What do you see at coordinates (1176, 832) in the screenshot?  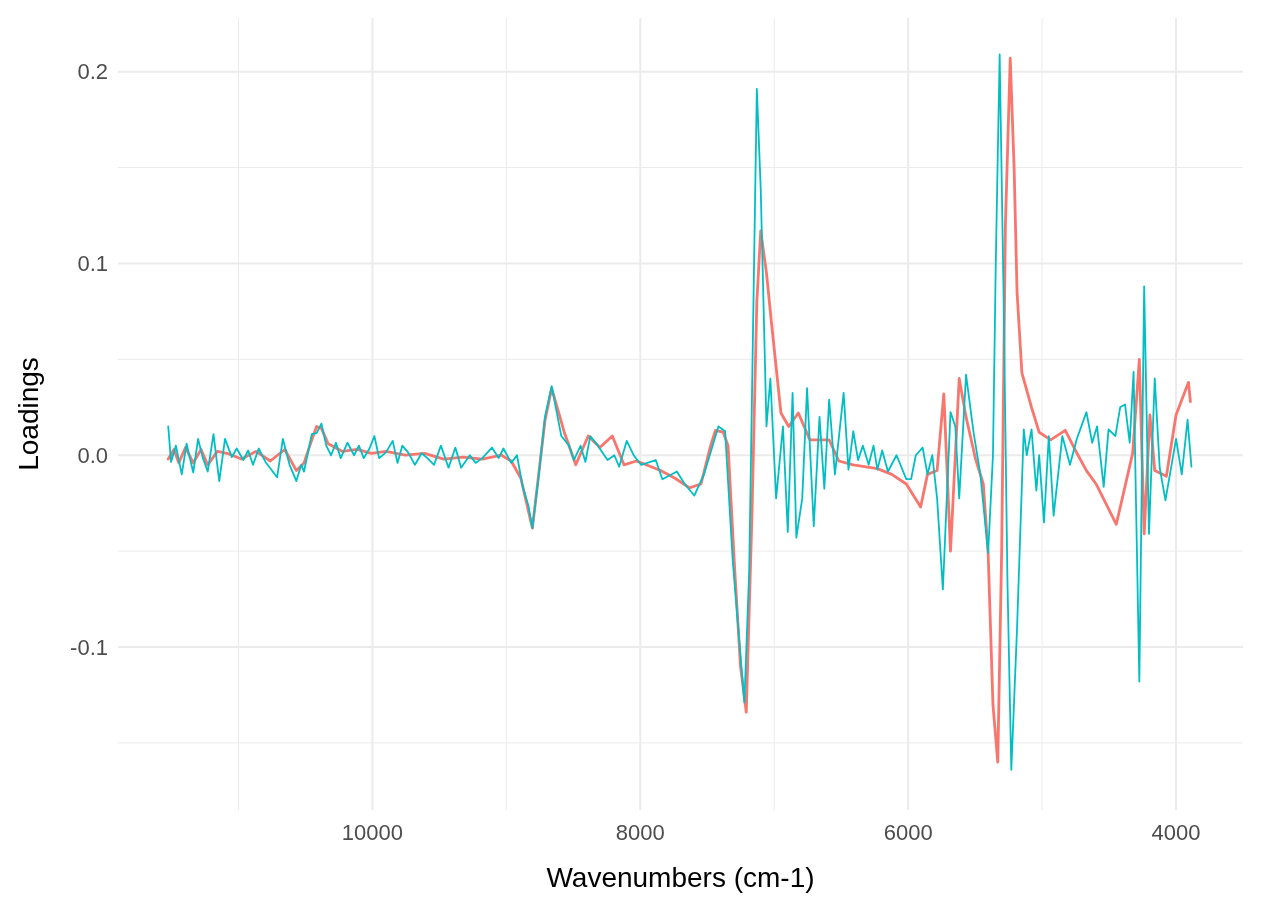 I see `x-tick-label: 4000` at bounding box center [1176, 832].